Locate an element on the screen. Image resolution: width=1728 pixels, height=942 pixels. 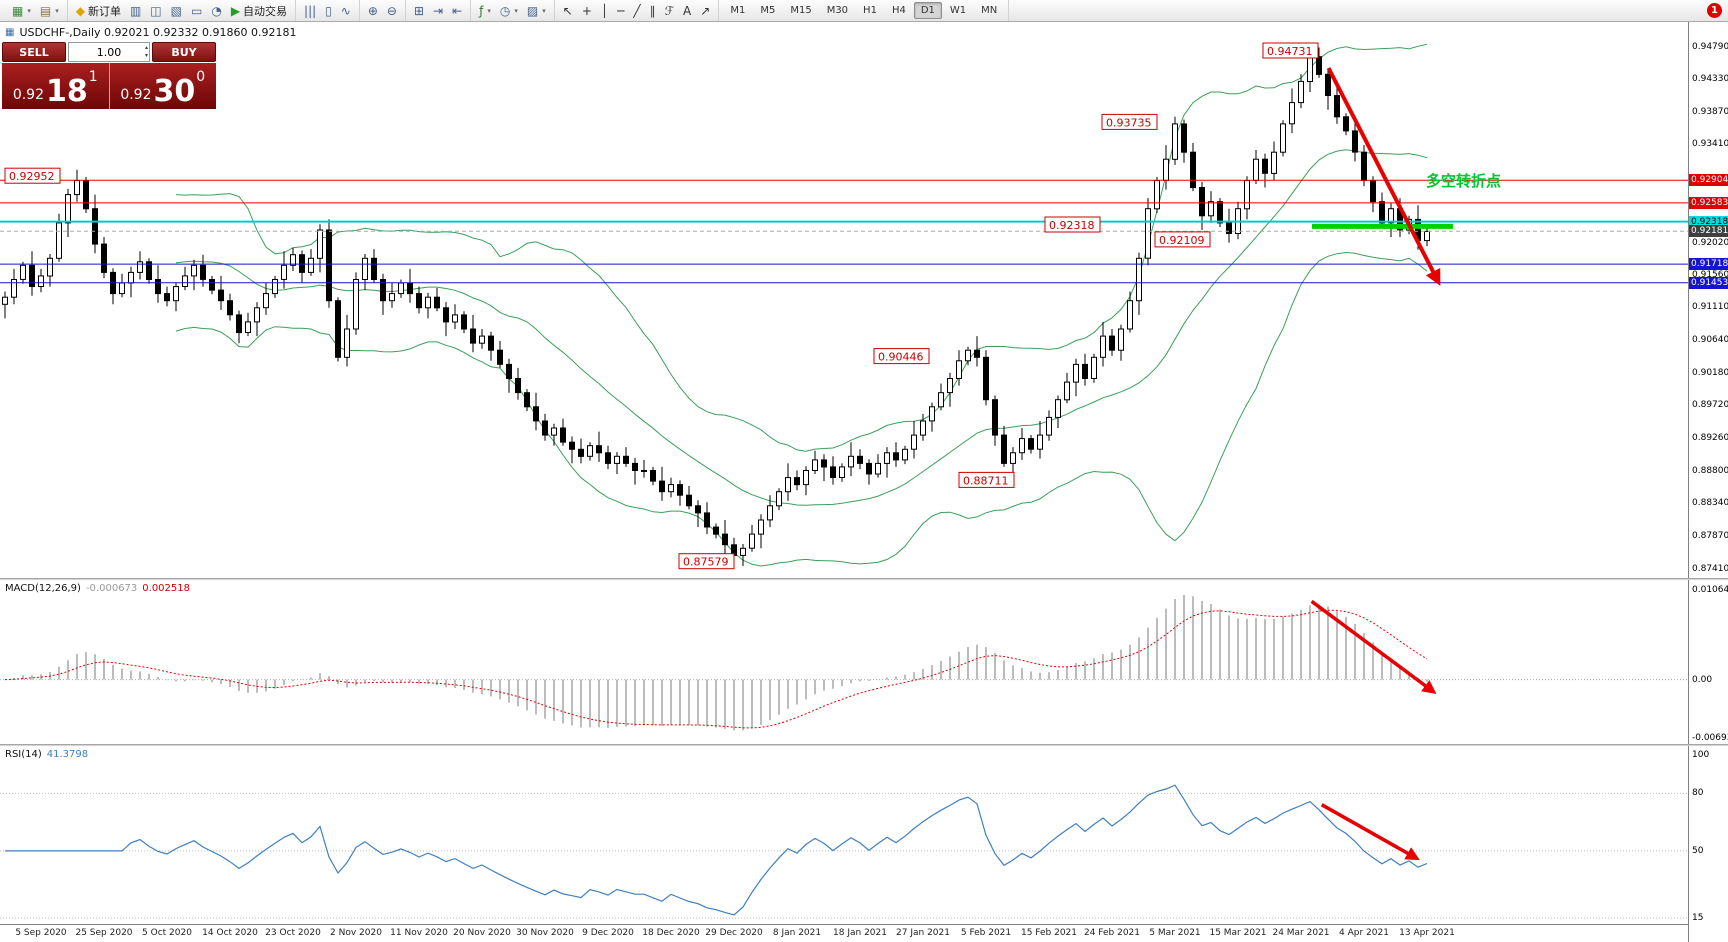
text-button: A is located at coordinates (687, 11).